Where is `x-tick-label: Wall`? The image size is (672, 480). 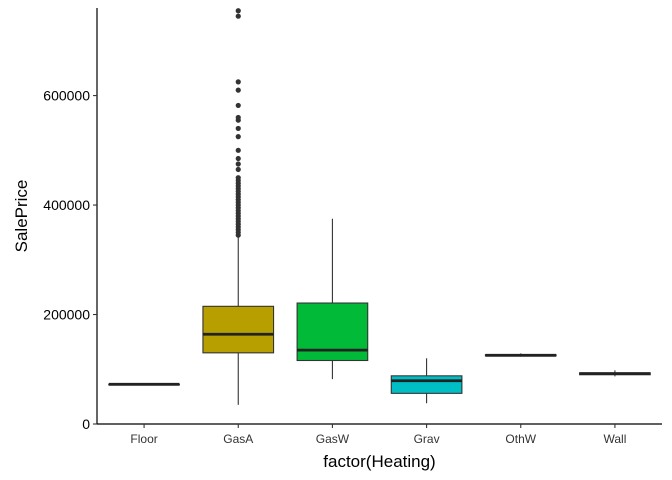
x-tick-label: Wall is located at coordinates (614, 439).